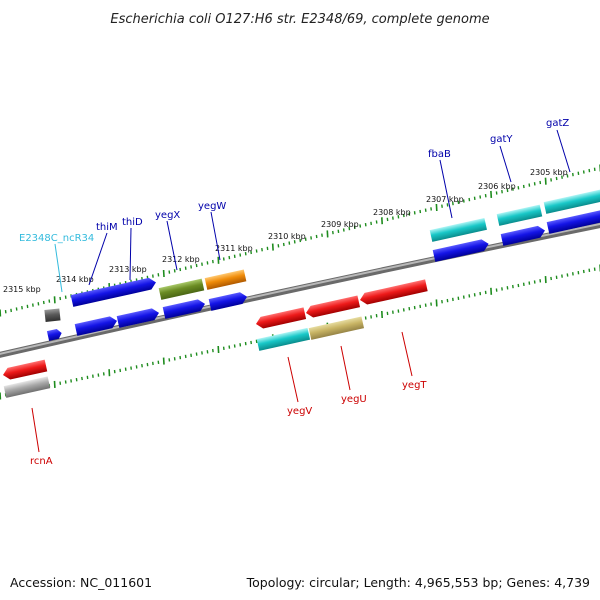 This screenshot has height=600, width=600. I want to click on gene-arrow, so click(54, 334).